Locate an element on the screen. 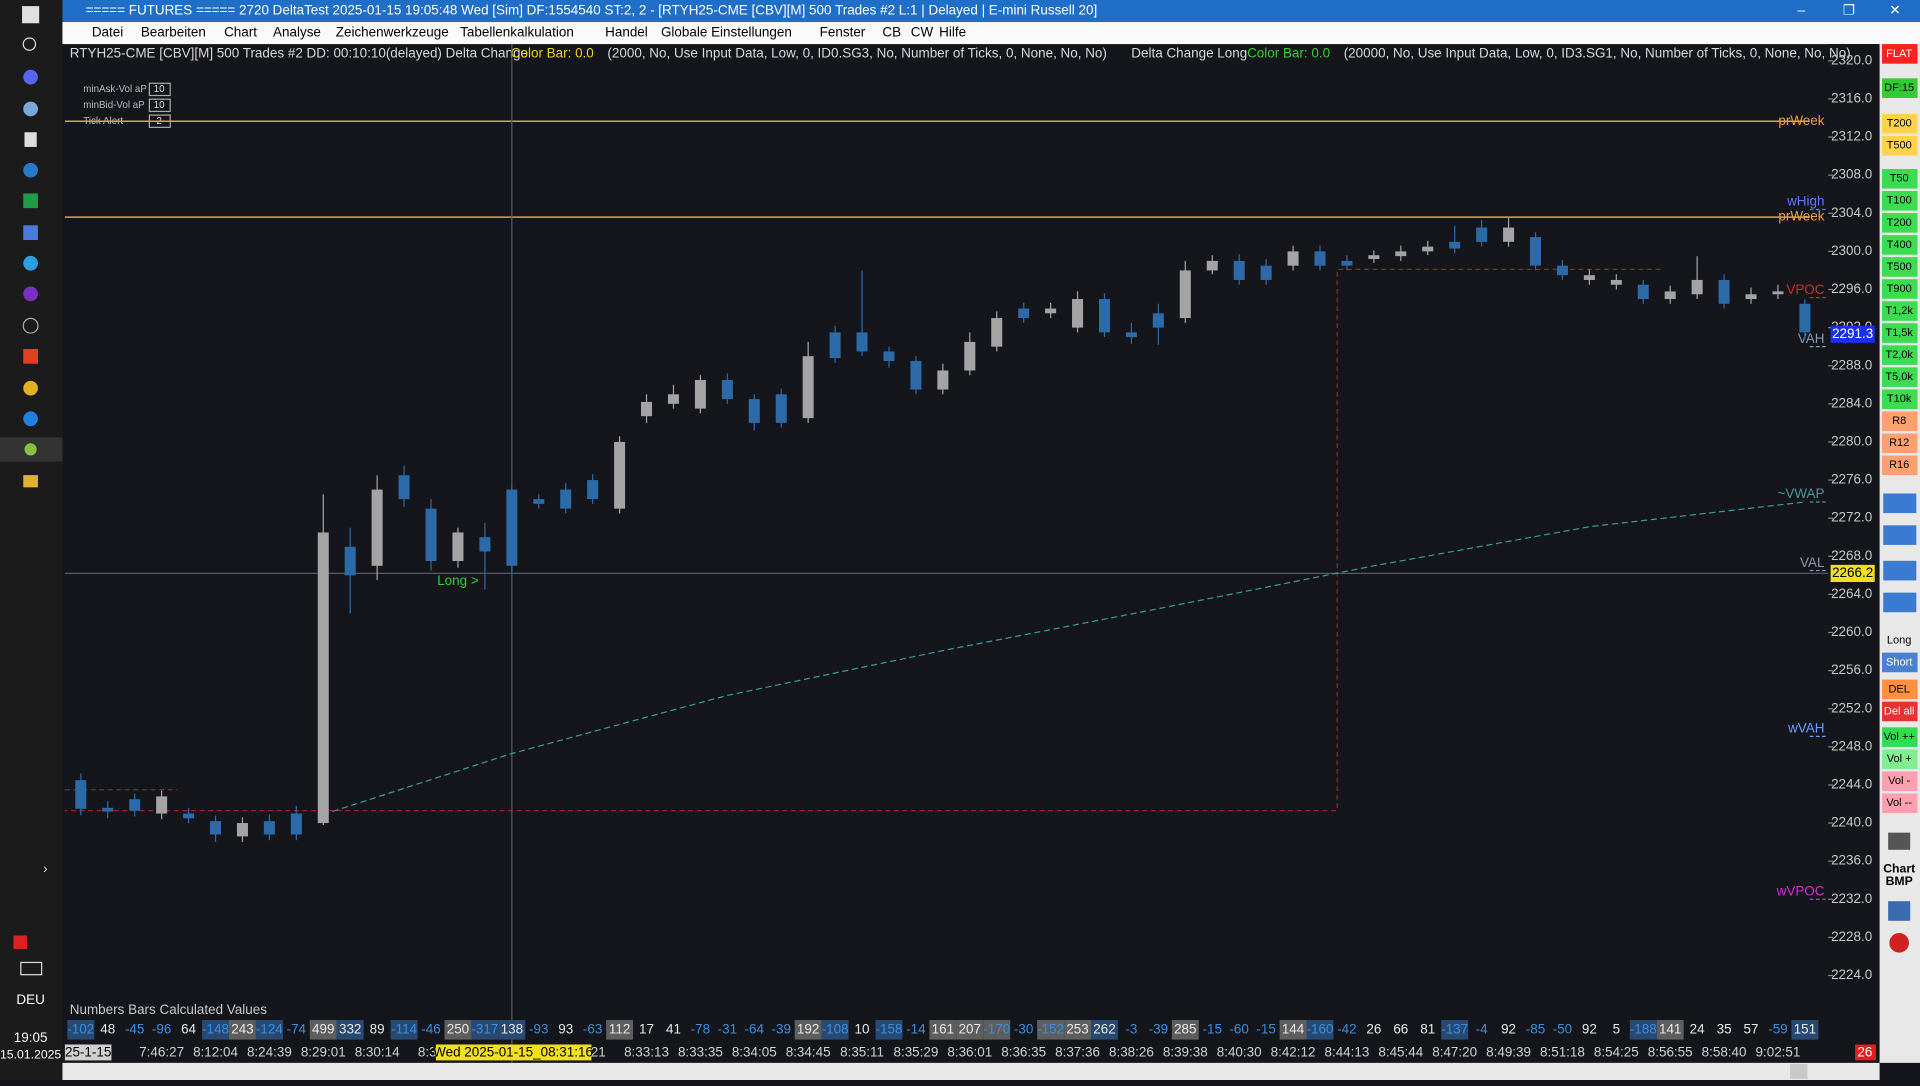  delta-value: 48 is located at coordinates (107, 1028).